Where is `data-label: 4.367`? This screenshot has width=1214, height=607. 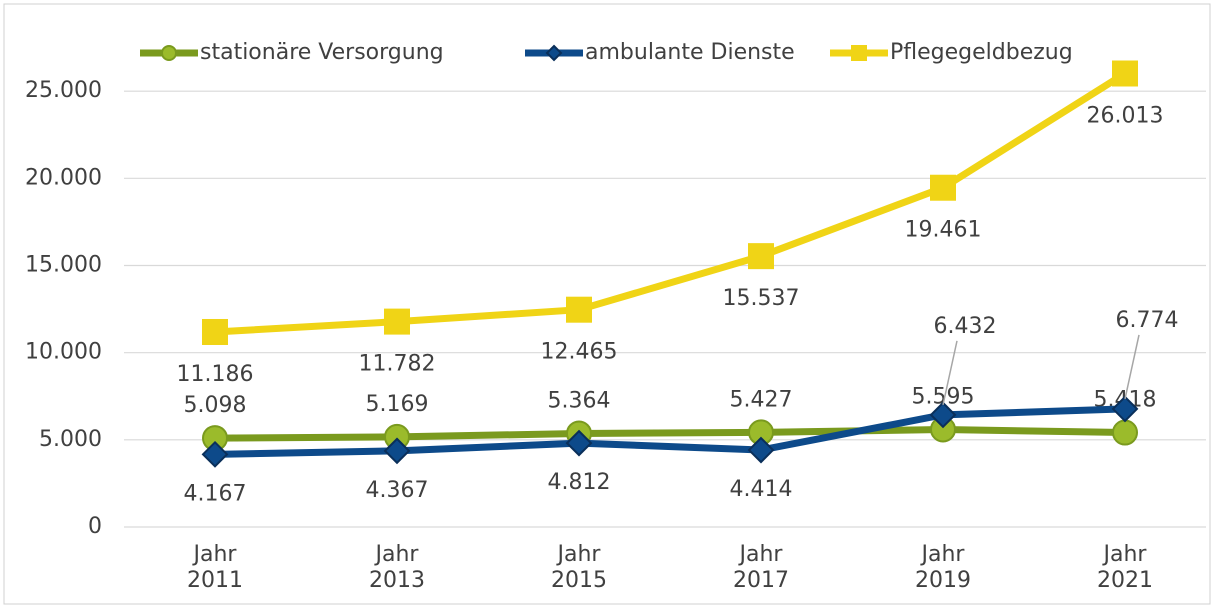
data-label: 4.367 is located at coordinates (397, 490).